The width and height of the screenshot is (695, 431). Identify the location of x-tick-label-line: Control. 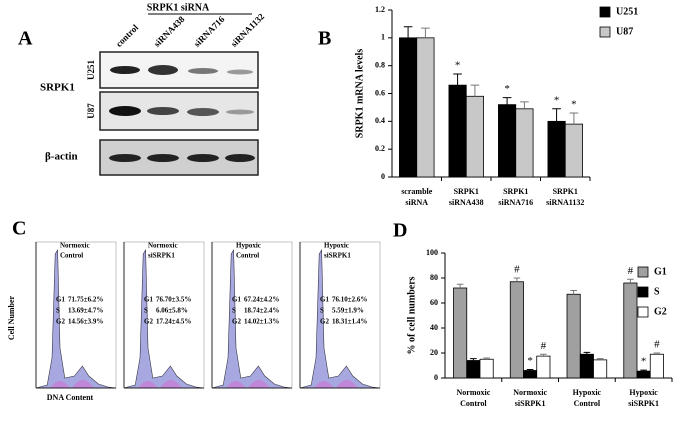
(473, 403).